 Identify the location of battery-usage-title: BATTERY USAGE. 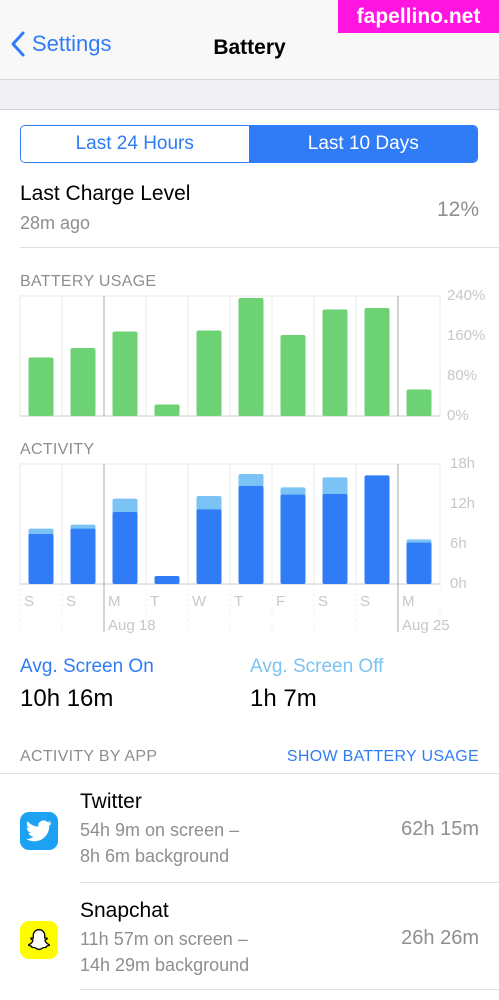
(88, 281).